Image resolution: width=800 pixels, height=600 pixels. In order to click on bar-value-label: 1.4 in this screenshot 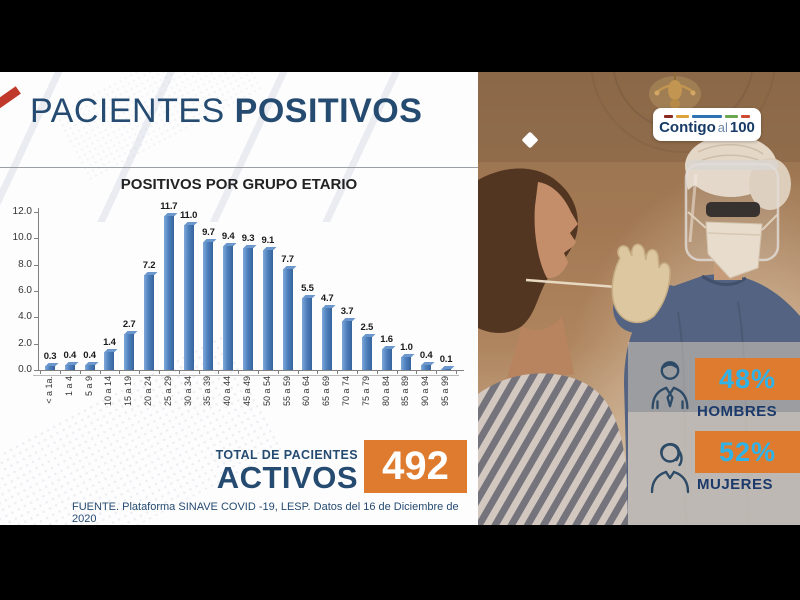, I will do `click(109, 342)`.